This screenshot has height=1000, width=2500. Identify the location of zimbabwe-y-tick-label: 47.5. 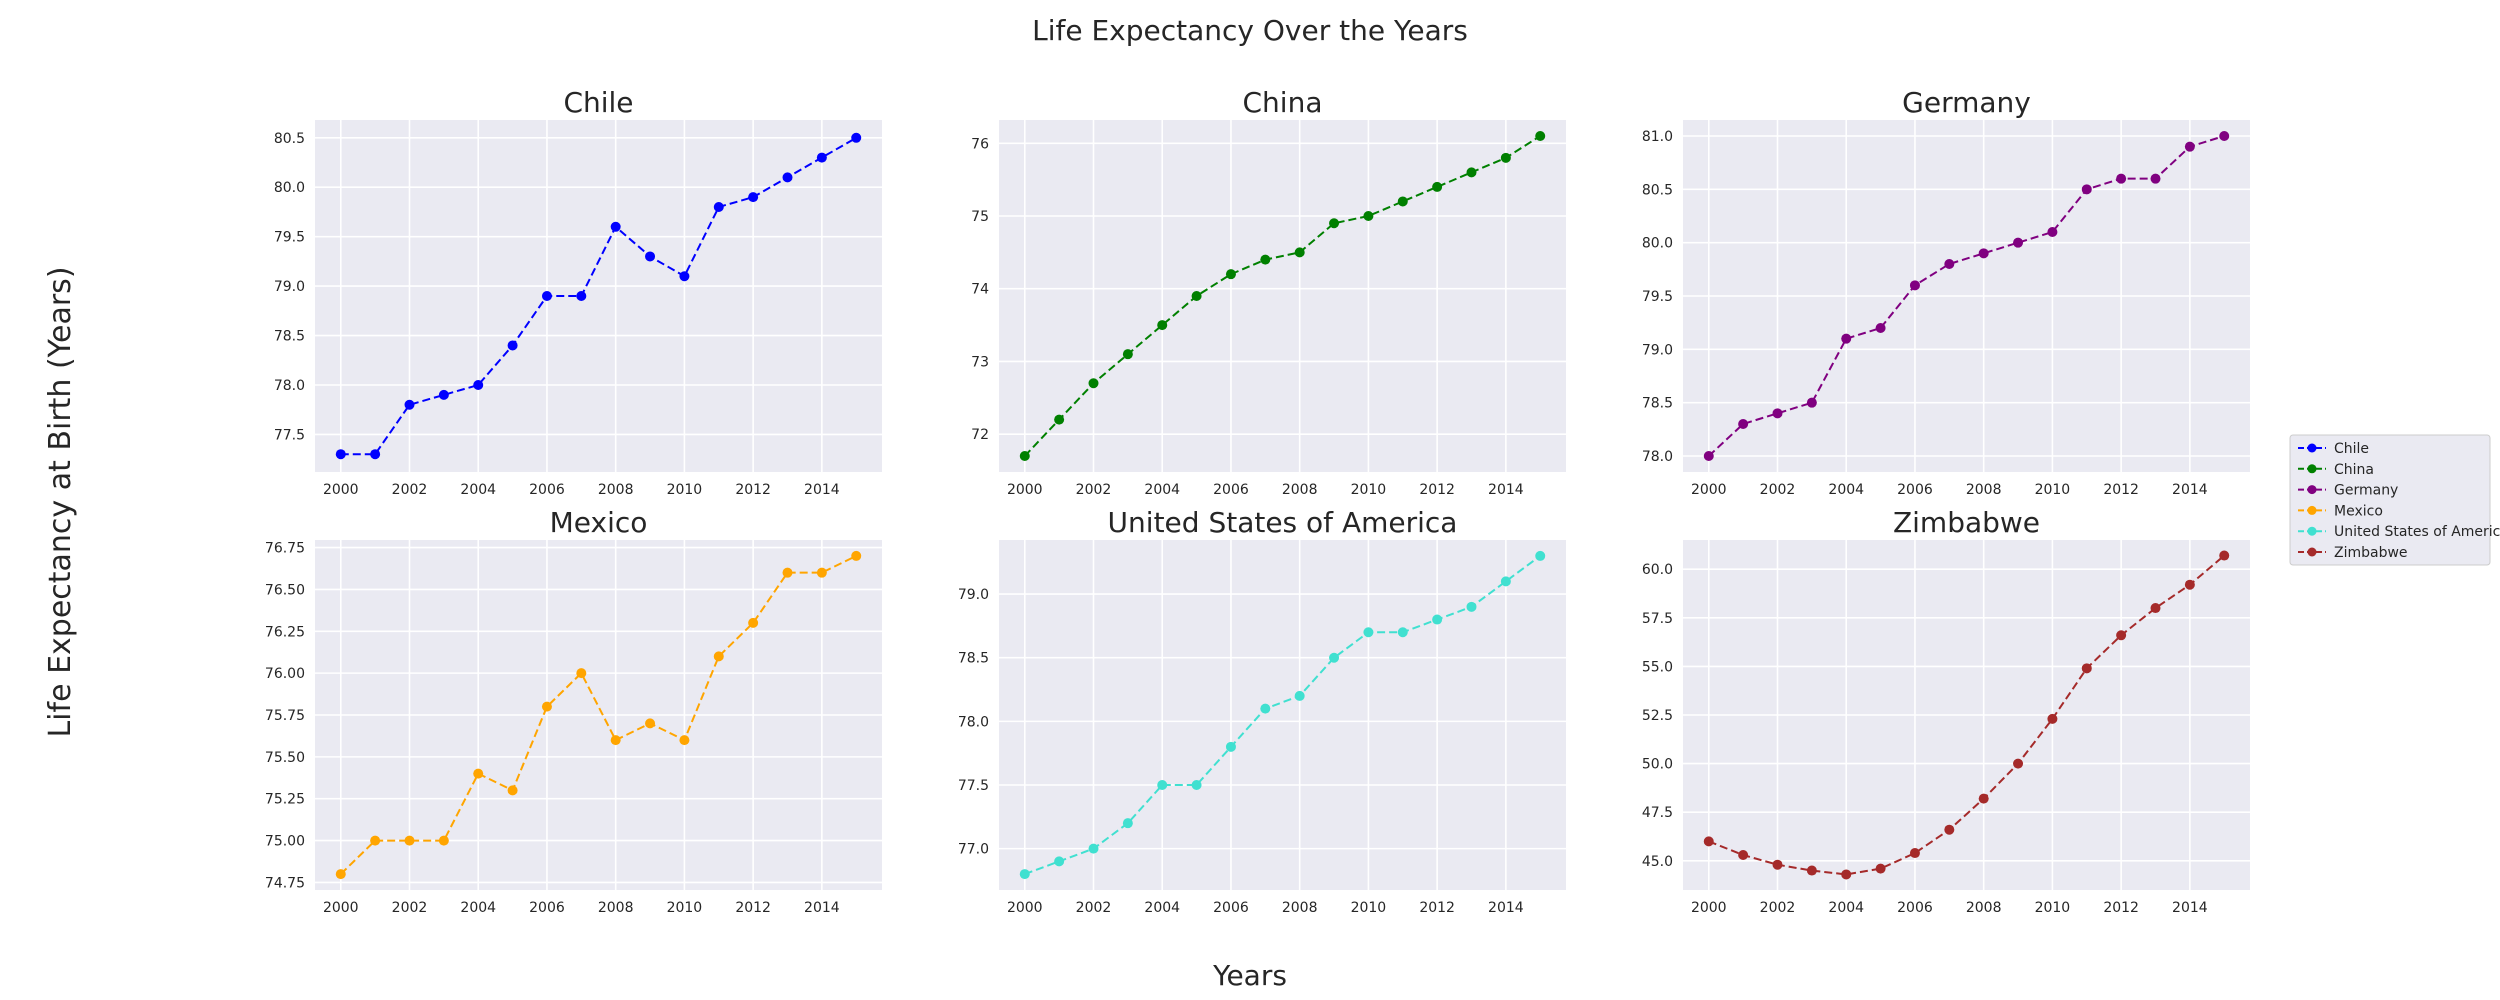
(1657, 813).